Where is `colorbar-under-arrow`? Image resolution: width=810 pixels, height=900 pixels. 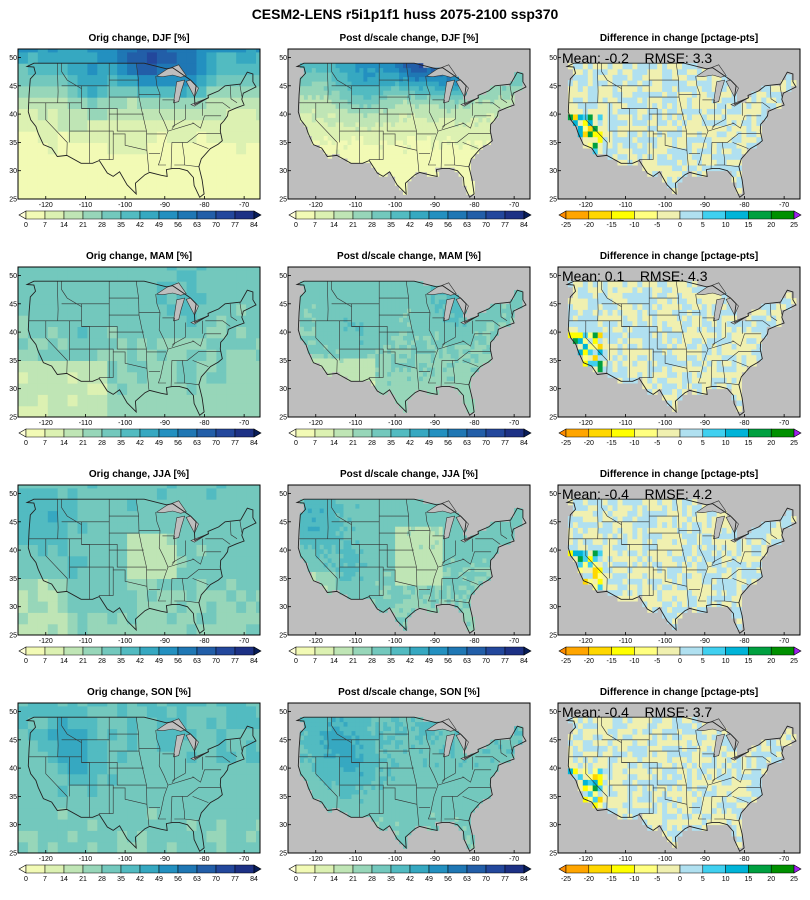
colorbar-under-arrow is located at coordinates (22, 433).